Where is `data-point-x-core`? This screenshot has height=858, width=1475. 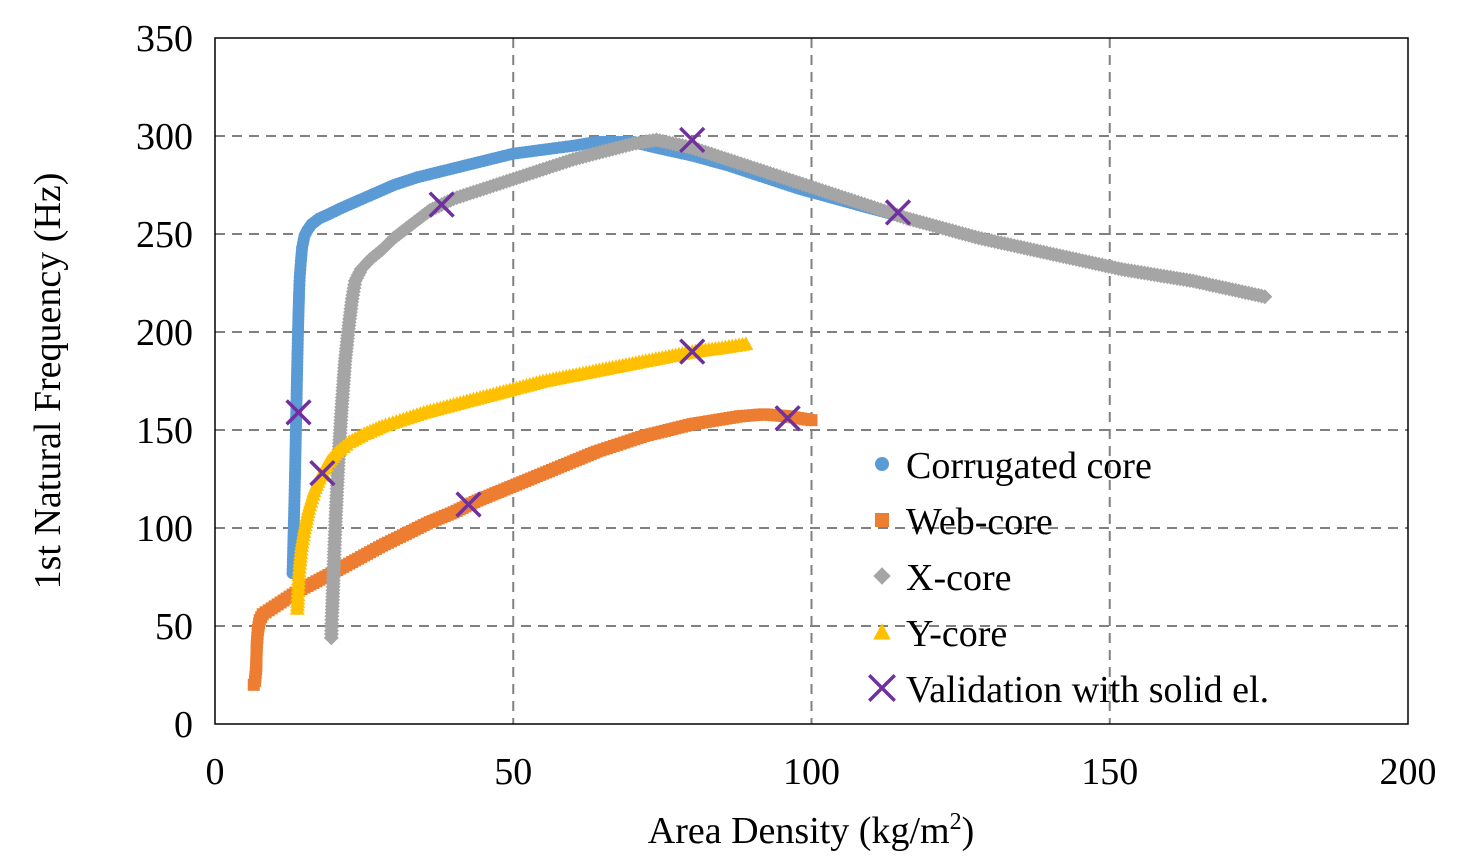
data-point-x-core is located at coordinates (1265, 297).